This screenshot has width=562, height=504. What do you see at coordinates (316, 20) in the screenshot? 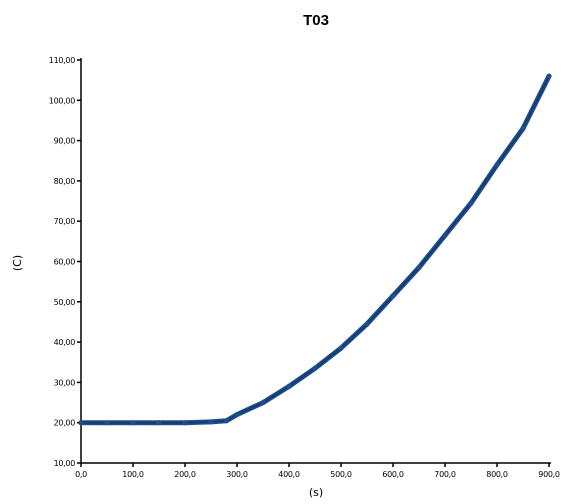
I see `chart-title: T03` at bounding box center [316, 20].